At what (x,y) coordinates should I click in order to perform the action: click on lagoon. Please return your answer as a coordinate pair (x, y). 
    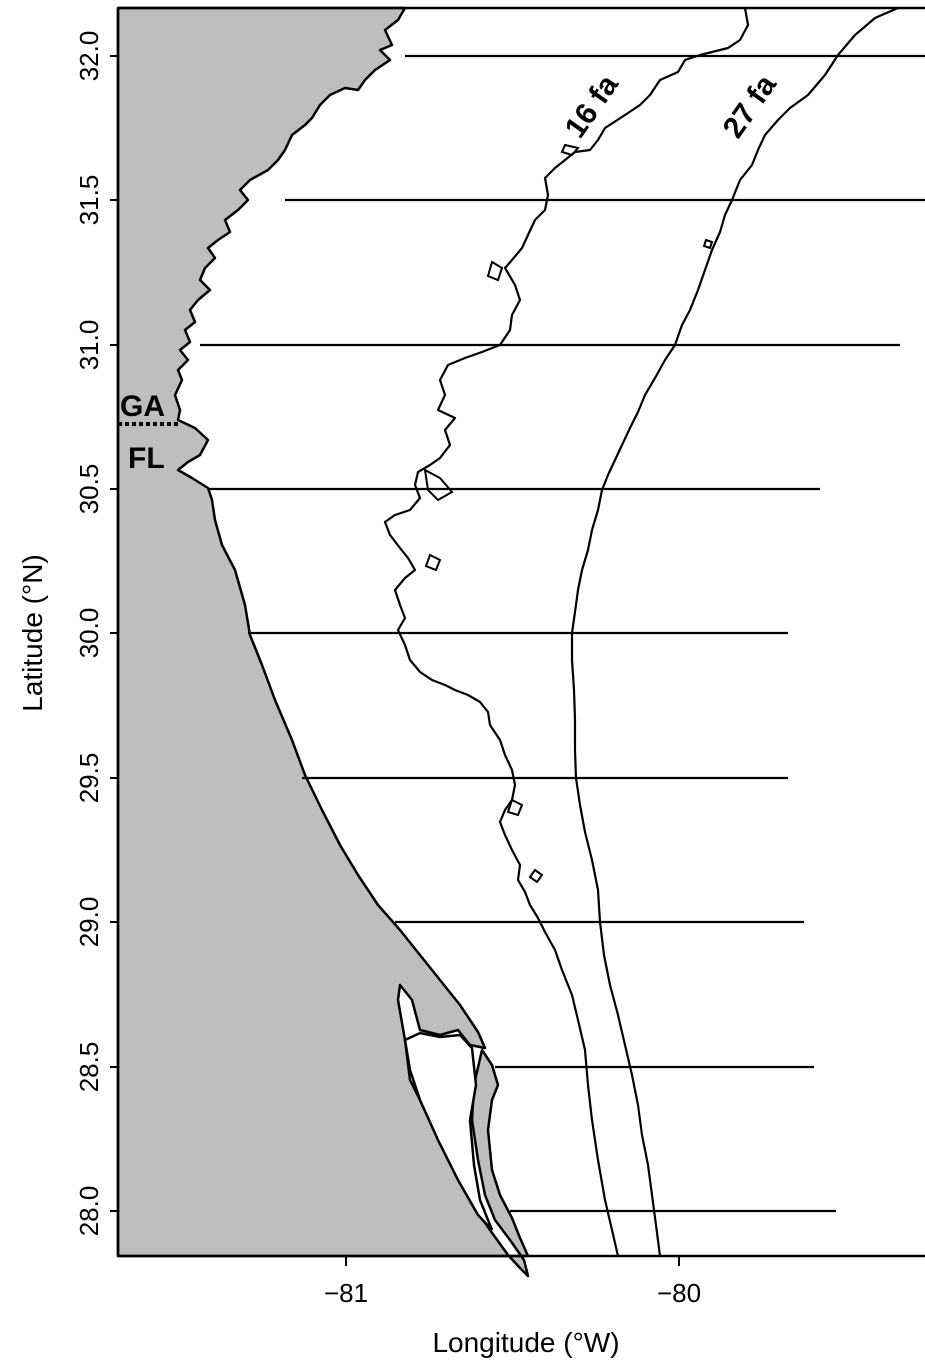
    Looking at the image, I should click on (448, 1131).